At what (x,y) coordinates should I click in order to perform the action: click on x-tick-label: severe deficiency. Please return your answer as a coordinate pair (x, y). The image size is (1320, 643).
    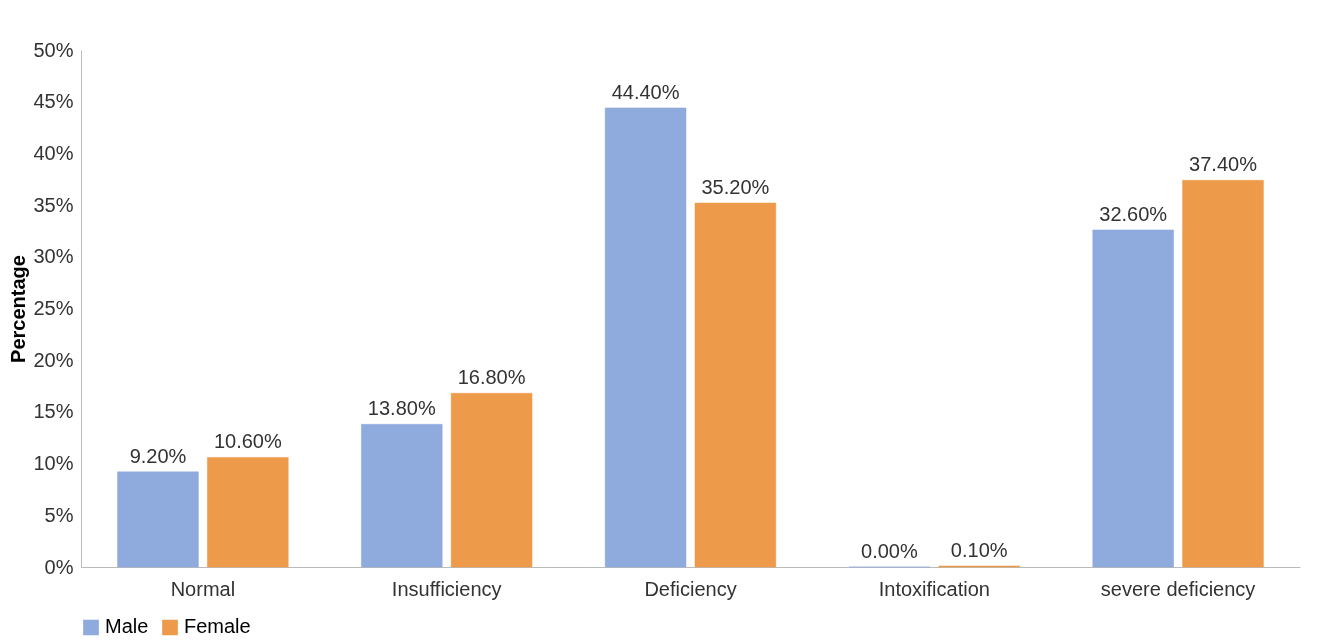
    Looking at the image, I should click on (1178, 588).